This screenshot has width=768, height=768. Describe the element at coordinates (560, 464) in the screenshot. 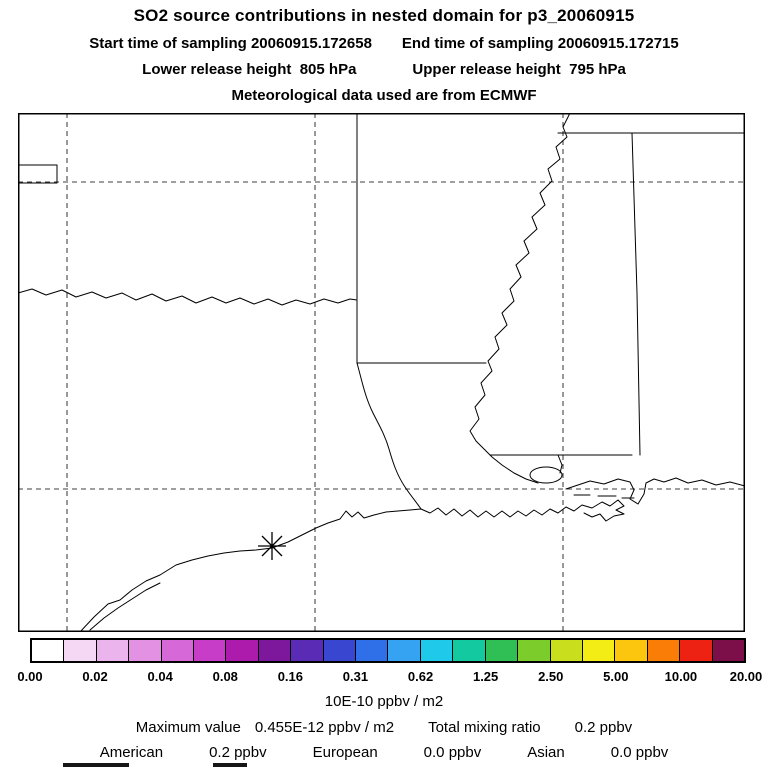

I see `pearl-river-border` at that location.